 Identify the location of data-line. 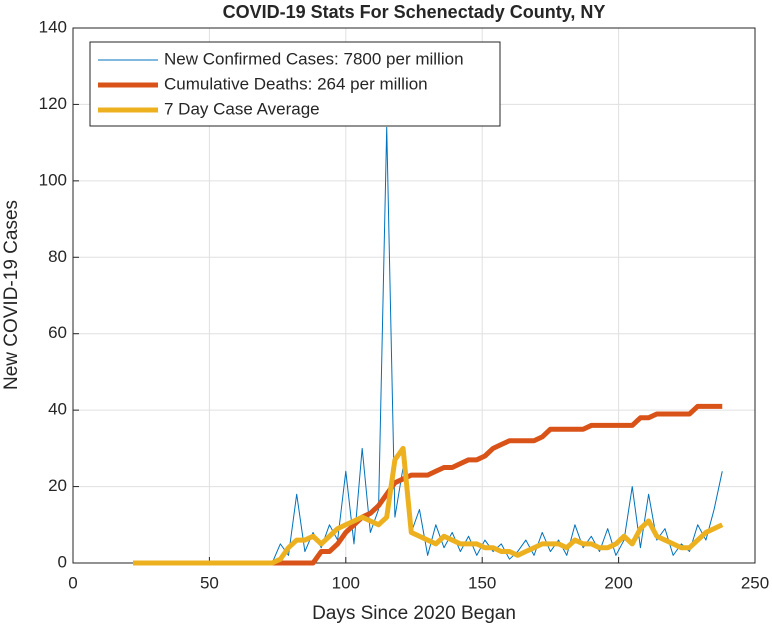
(428, 505).